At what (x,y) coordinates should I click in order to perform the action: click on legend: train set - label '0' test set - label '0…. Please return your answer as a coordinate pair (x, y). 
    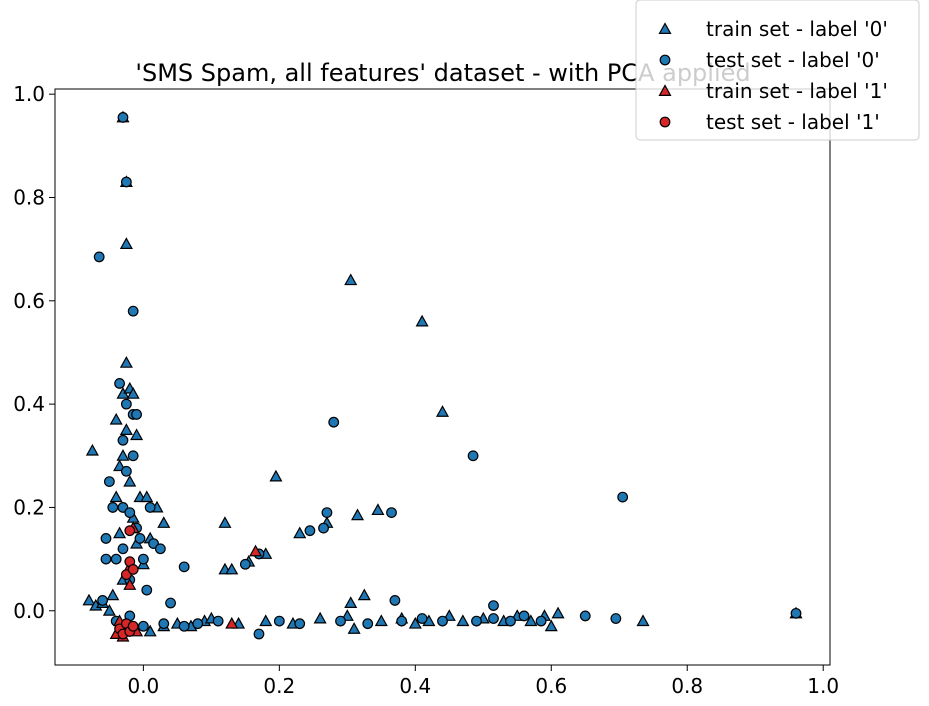
    Looking at the image, I should click on (777, 70).